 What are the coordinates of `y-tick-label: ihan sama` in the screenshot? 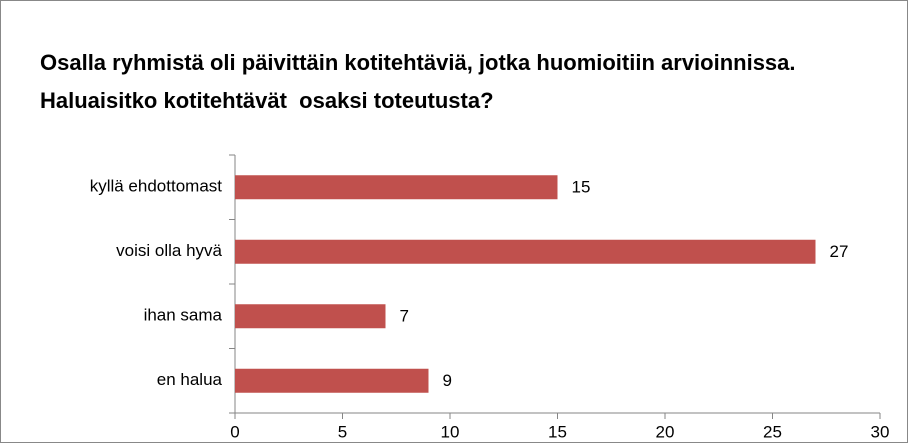 It's located at (183, 315).